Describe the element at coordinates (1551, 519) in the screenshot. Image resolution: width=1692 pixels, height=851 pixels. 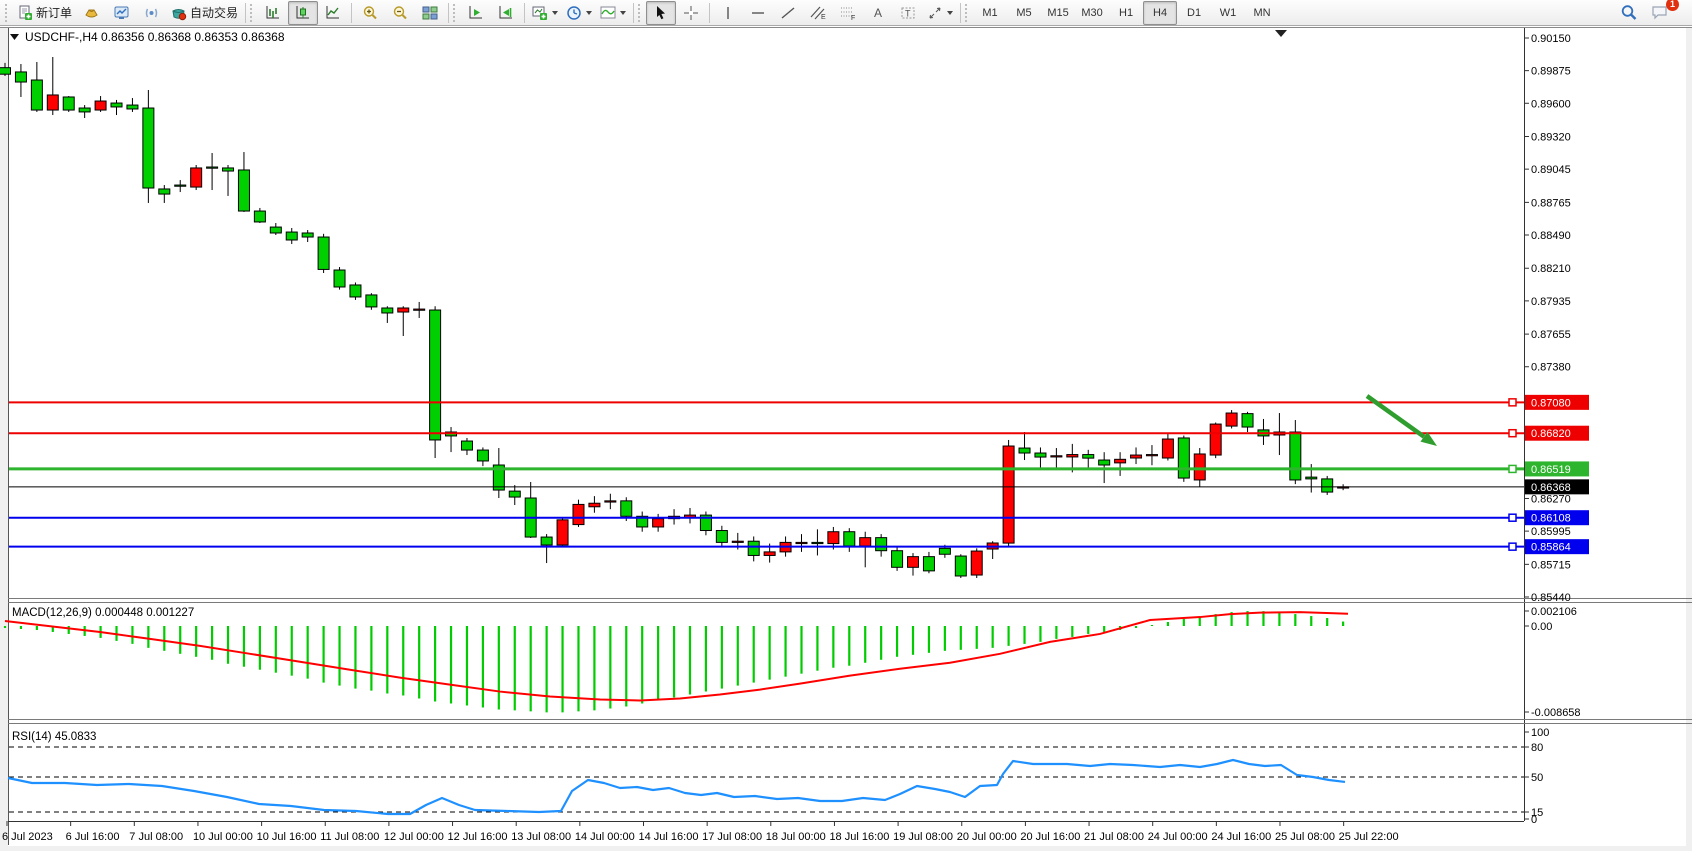
I see `price-badge-label: 0.86108` at that location.